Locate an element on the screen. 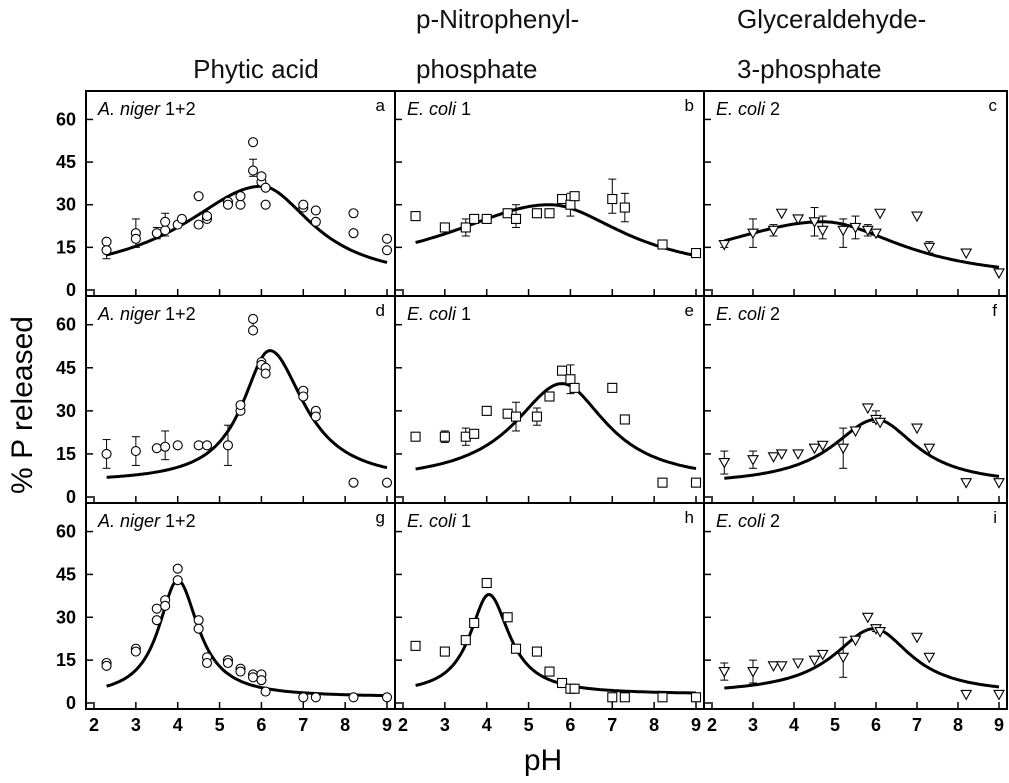 This screenshot has width=1009, height=783. y-axis-label: % P released is located at coordinates (22, 405).